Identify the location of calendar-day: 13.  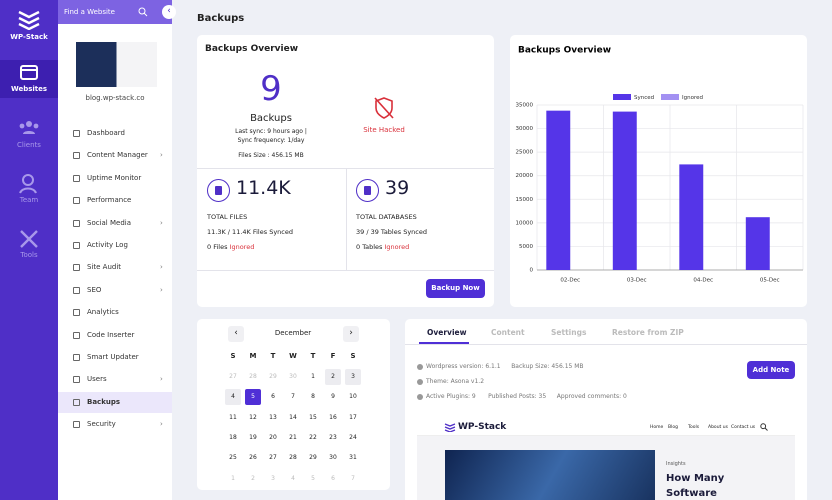
(273, 417).